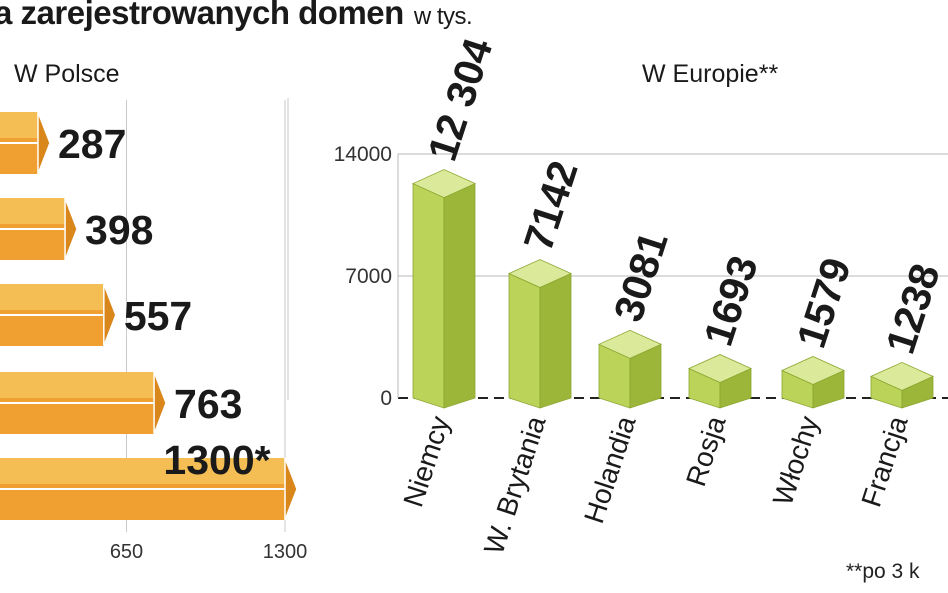 Image resolution: width=948 pixels, height=593 pixels. What do you see at coordinates (96, 315) in the screenshot?
I see `poland-bar: 557` at bounding box center [96, 315].